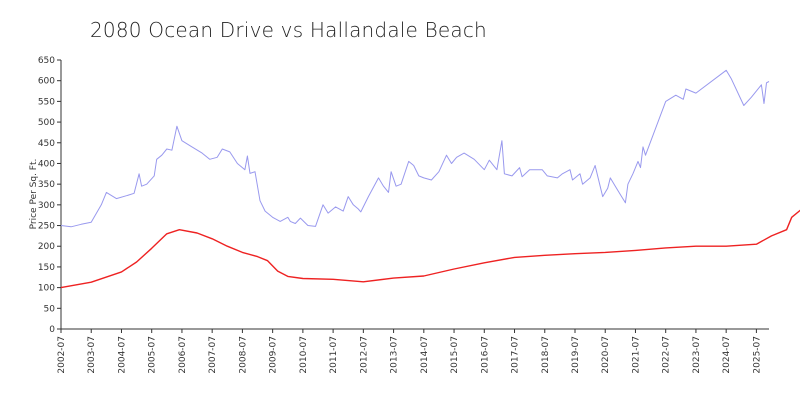 The image size is (800, 400). I want to click on x-tick-label: 2012-07, so click(364, 355).